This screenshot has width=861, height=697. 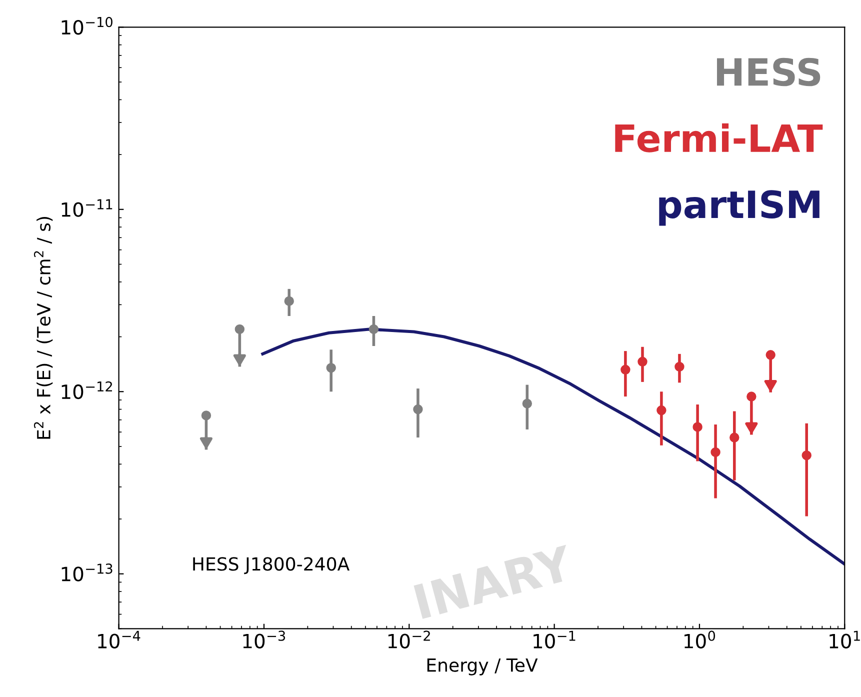 I want to click on y-tick-label: 10$^{−10}$, so click(x=87, y=25).